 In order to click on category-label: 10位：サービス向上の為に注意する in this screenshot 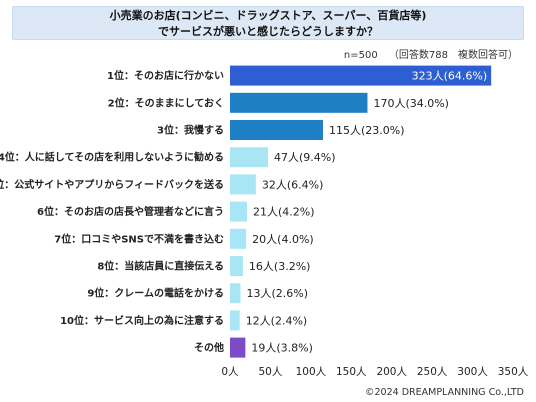, I will do `click(142, 320)`.